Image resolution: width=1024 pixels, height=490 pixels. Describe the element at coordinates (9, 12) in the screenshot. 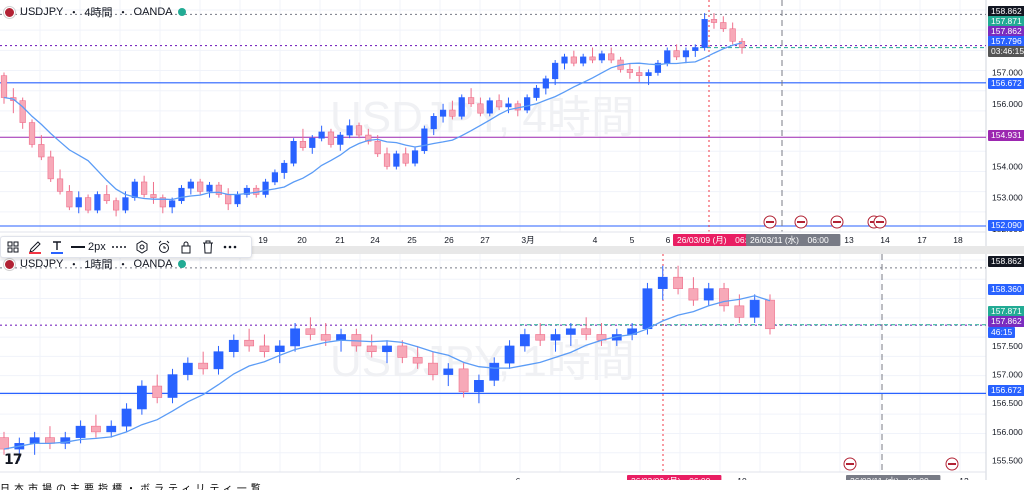

I see `us-flag-icon` at that location.